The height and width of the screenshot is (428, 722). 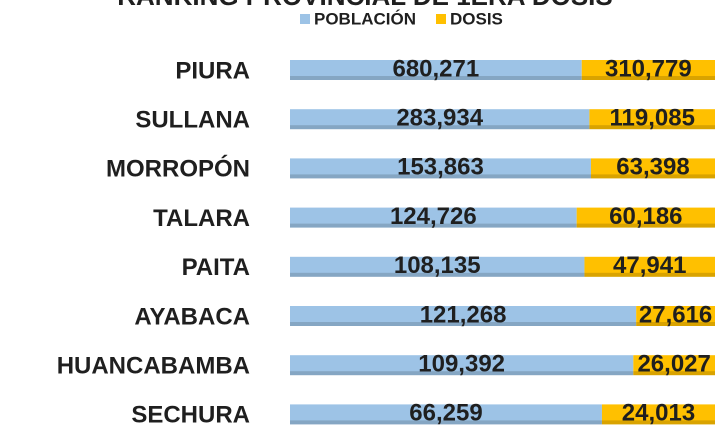 What do you see at coordinates (216, 267) in the screenshot?
I see `category-label: PAITA` at bounding box center [216, 267].